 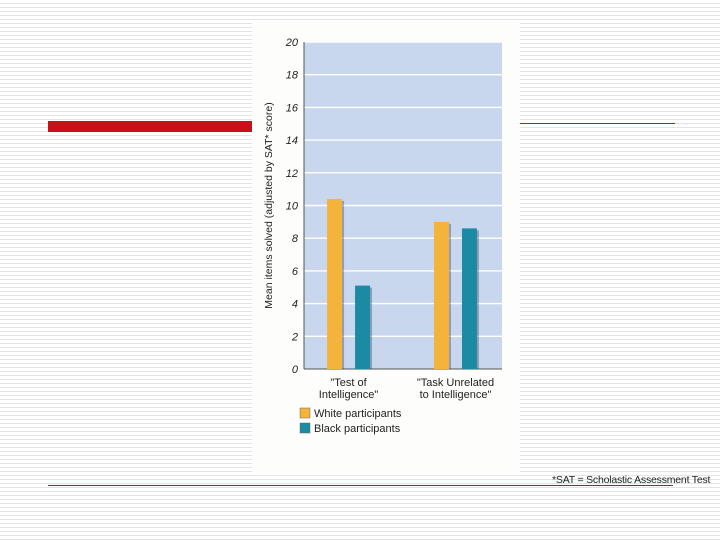 I want to click on legend-label: Black participants, so click(x=357, y=429).